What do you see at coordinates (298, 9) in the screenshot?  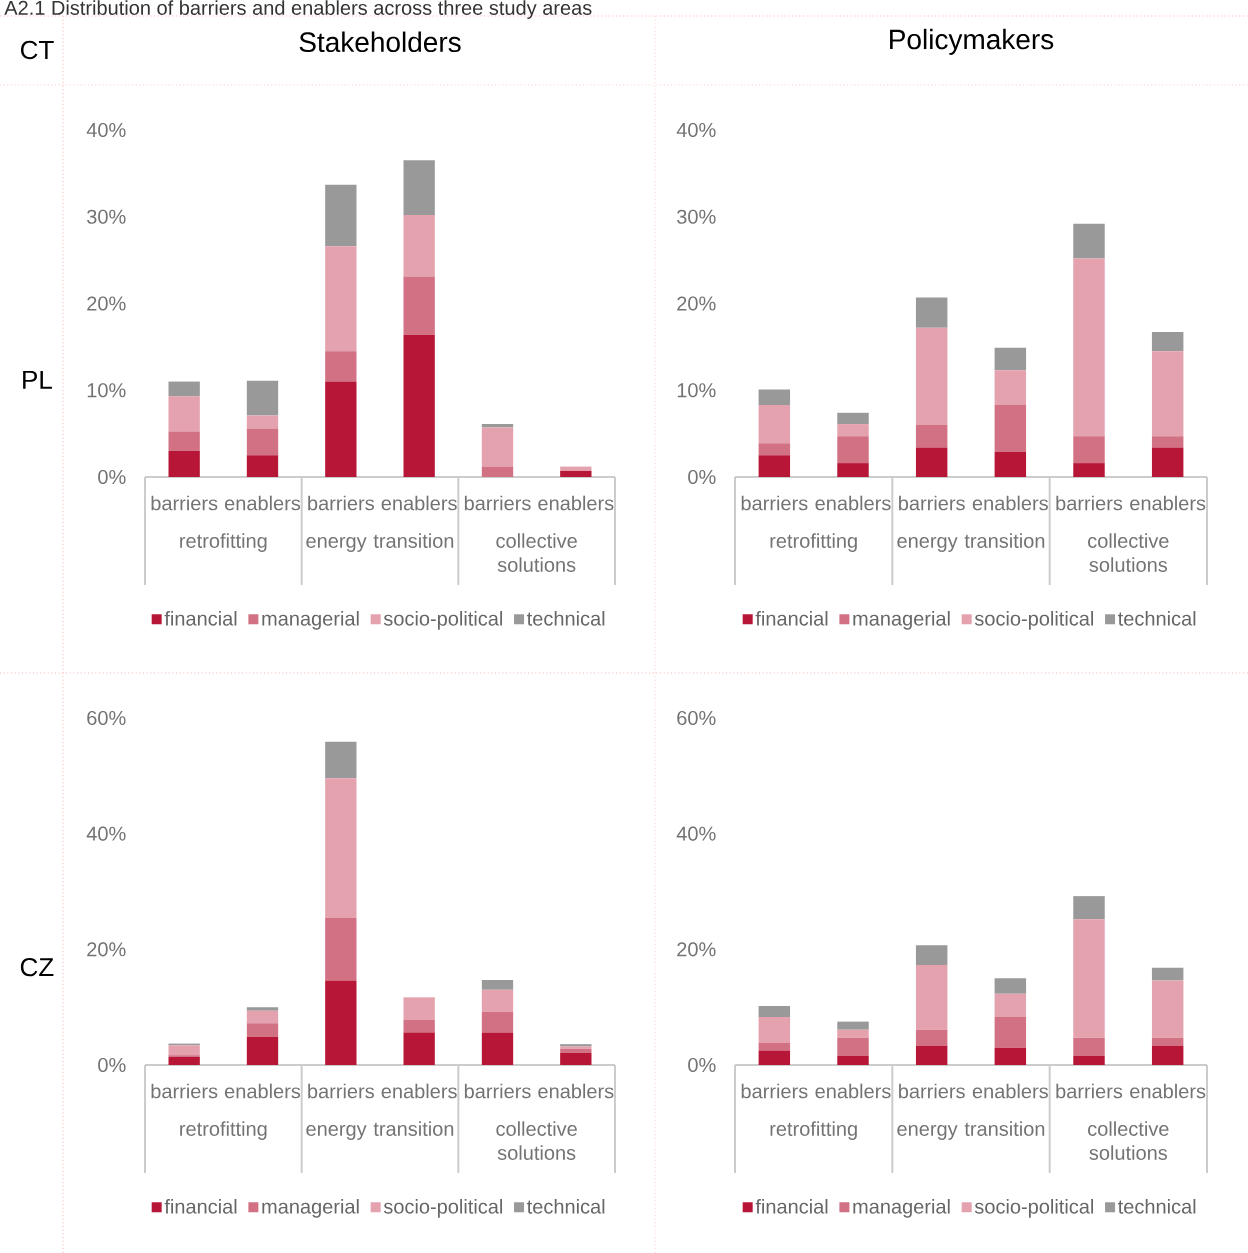 I see `text: A2.1 Distribution of barriers and enablers across three study areas` at bounding box center [298, 9].